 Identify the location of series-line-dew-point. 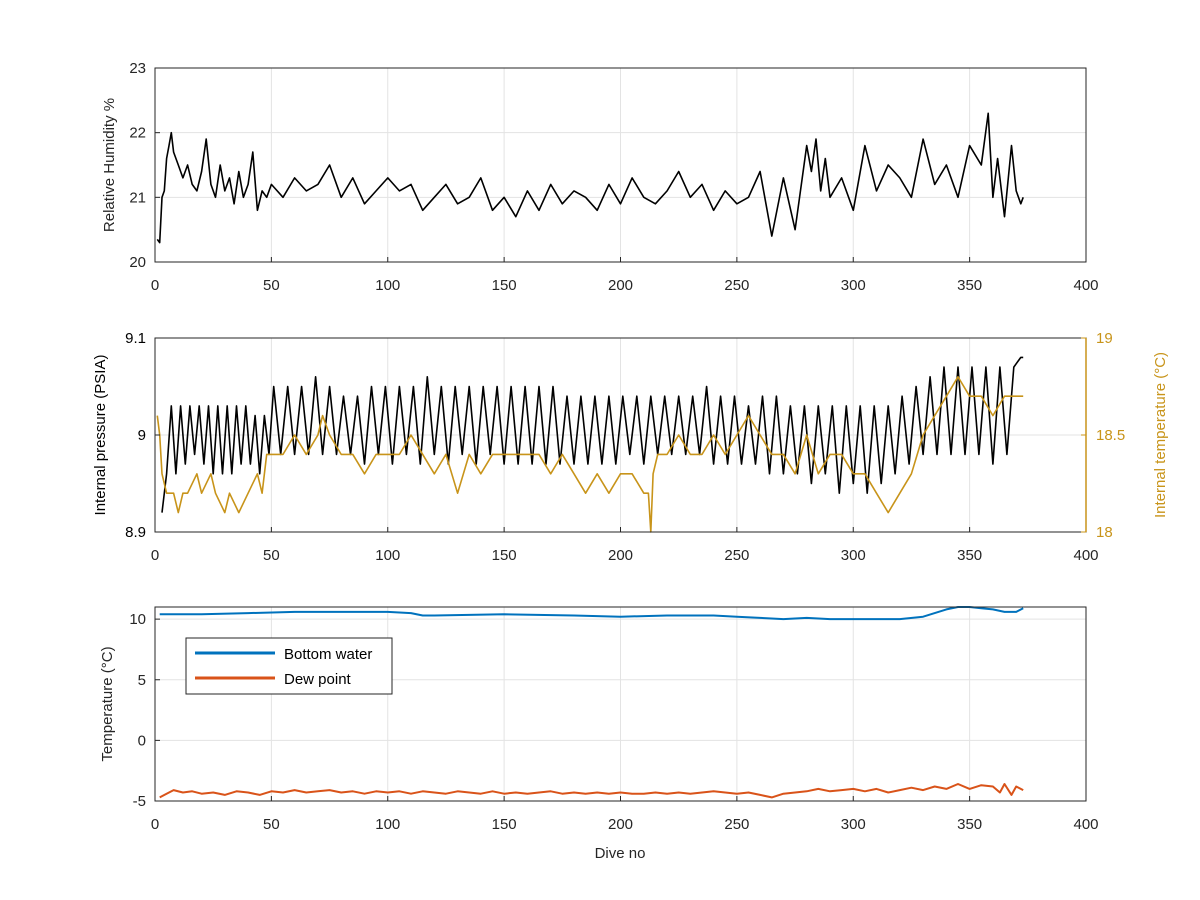
(591, 791).